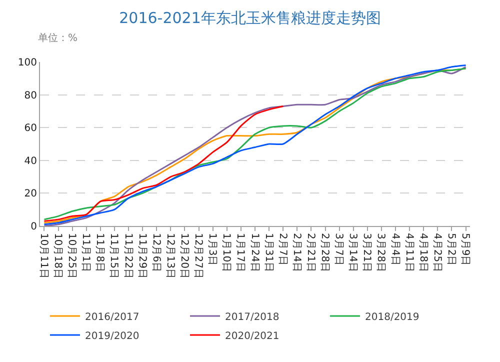 The height and width of the screenshot is (362, 500). Describe the element at coordinates (198, 255) in the screenshot. I see `x-tick-label: 12月27日` at that location.